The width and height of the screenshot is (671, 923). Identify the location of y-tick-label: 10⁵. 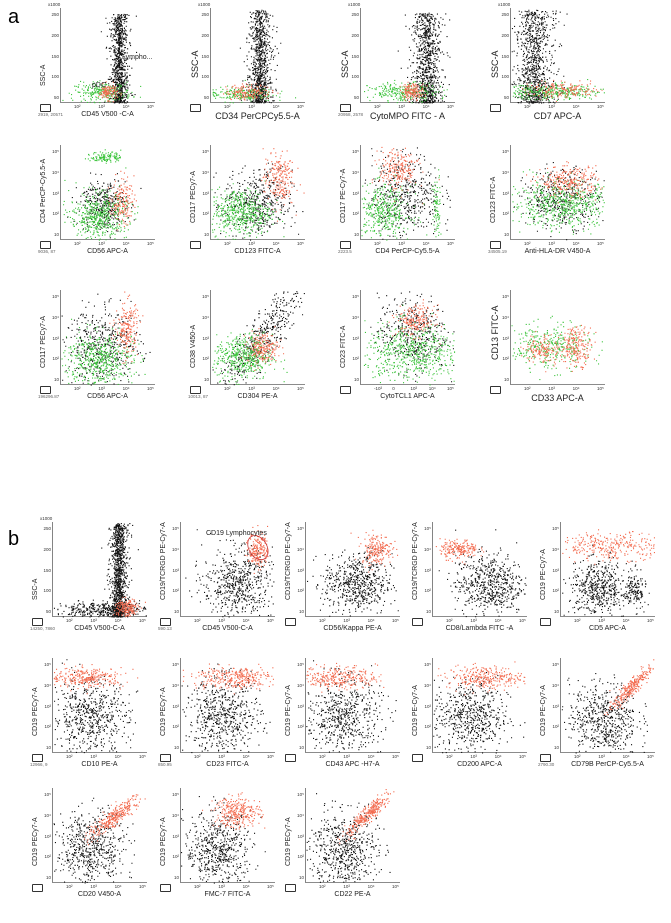
(175, 528).